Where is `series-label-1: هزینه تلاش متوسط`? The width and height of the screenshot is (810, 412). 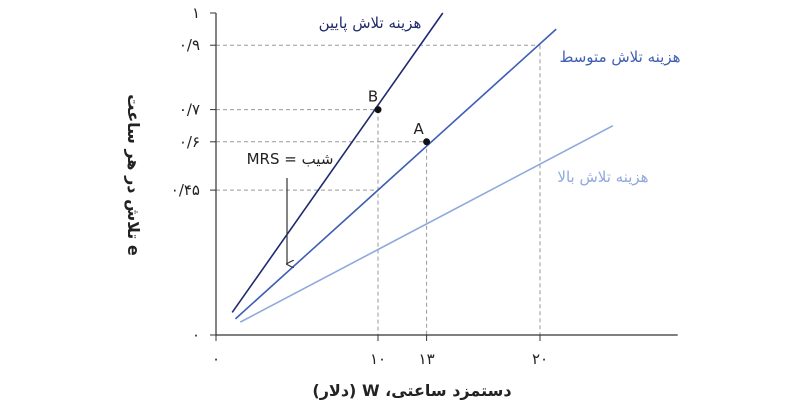 series-label-1: هزینه تلاش متوسط is located at coordinates (619, 57).